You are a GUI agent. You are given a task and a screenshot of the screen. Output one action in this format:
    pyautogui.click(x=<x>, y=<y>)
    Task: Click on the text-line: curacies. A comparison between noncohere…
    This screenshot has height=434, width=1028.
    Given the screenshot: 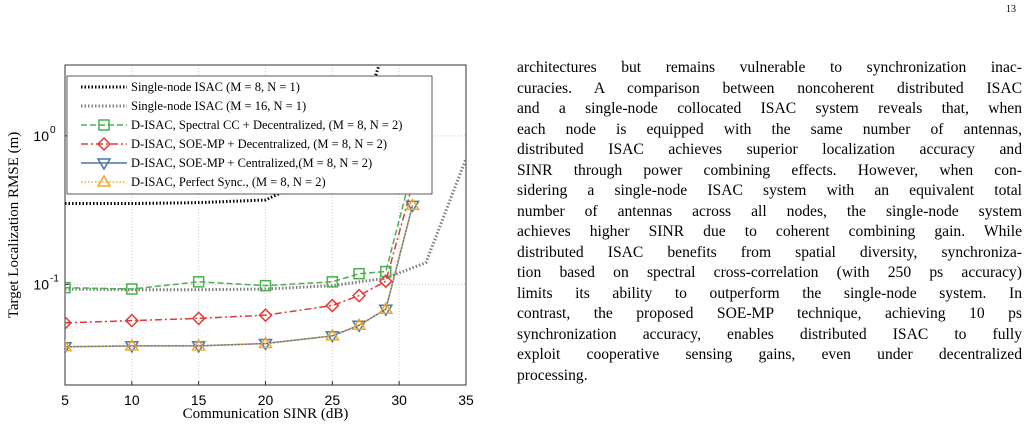 What is the action you would take?
    pyautogui.click(x=769, y=88)
    